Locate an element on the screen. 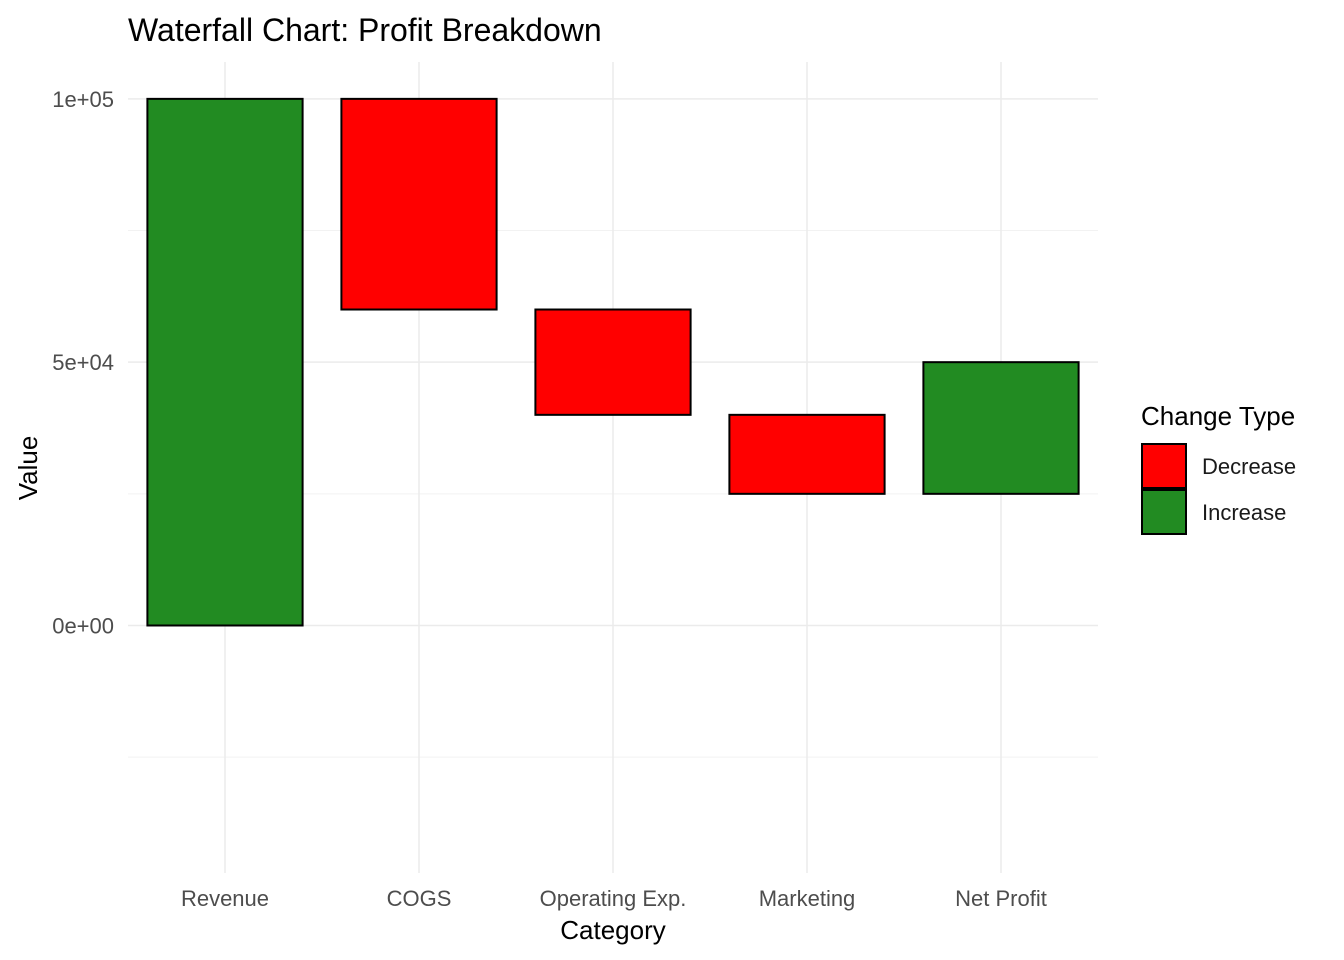  legend: Change Type Decrease Increase is located at coordinates (1218, 468).